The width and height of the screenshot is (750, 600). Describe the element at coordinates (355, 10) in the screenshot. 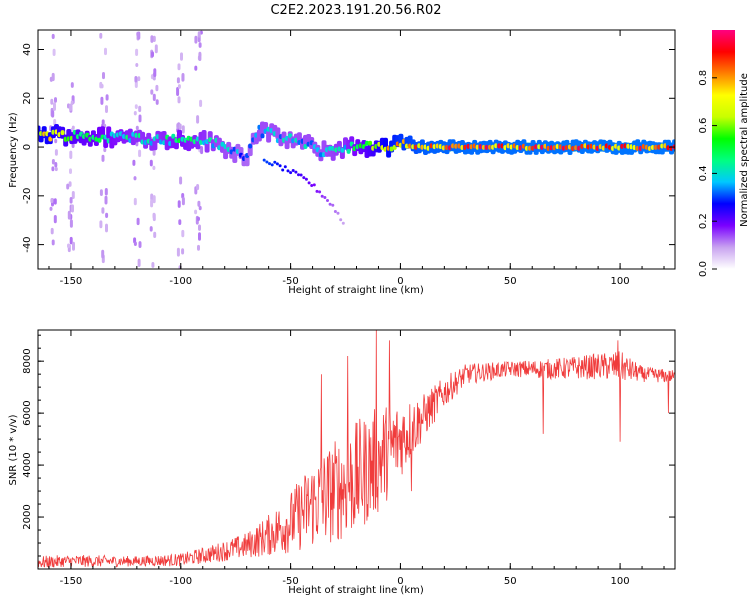

I see `figure-title: C2E2.2023.191.20.56.R02` at that location.